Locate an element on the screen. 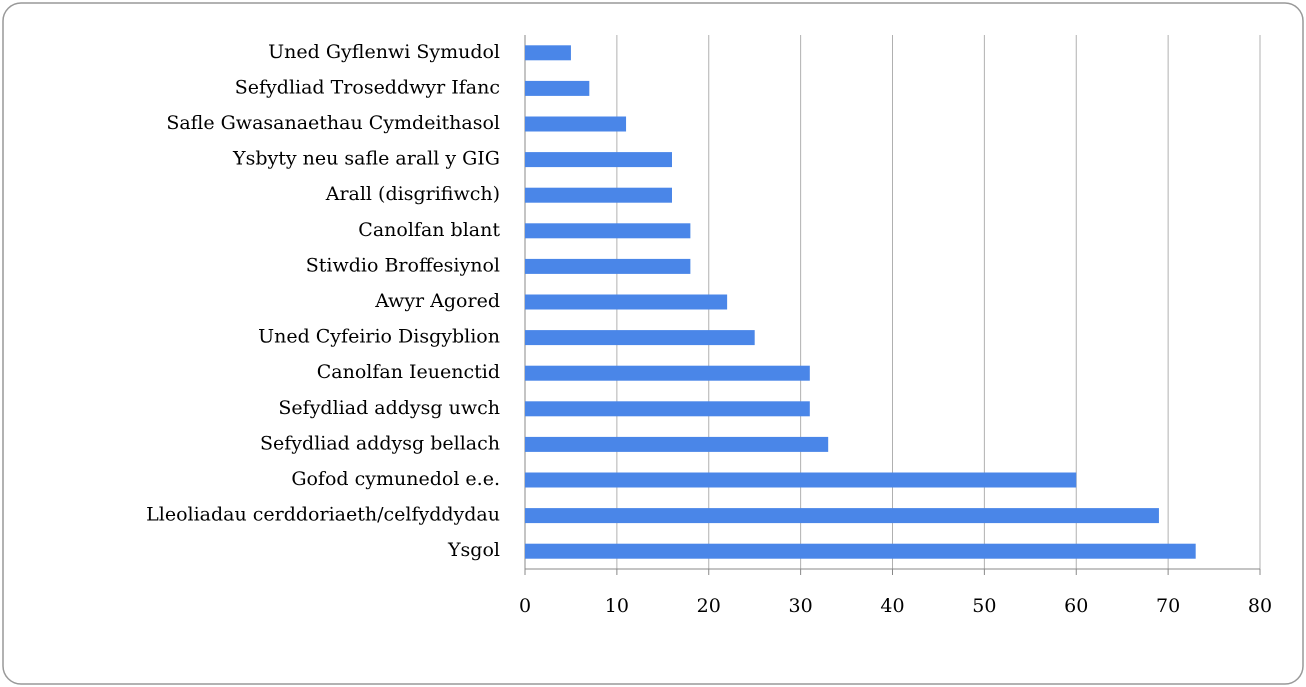  x-tick-label: 80 is located at coordinates (1260, 606).